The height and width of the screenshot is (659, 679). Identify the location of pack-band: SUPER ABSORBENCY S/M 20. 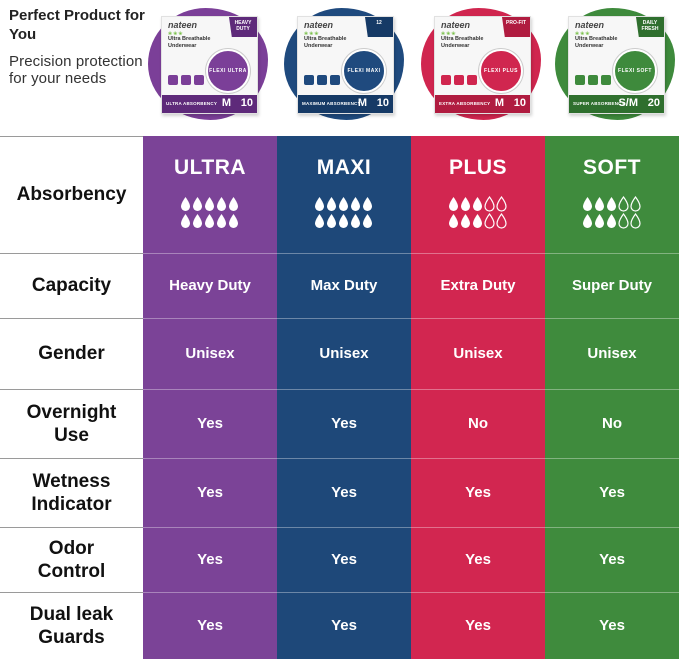
(616, 104).